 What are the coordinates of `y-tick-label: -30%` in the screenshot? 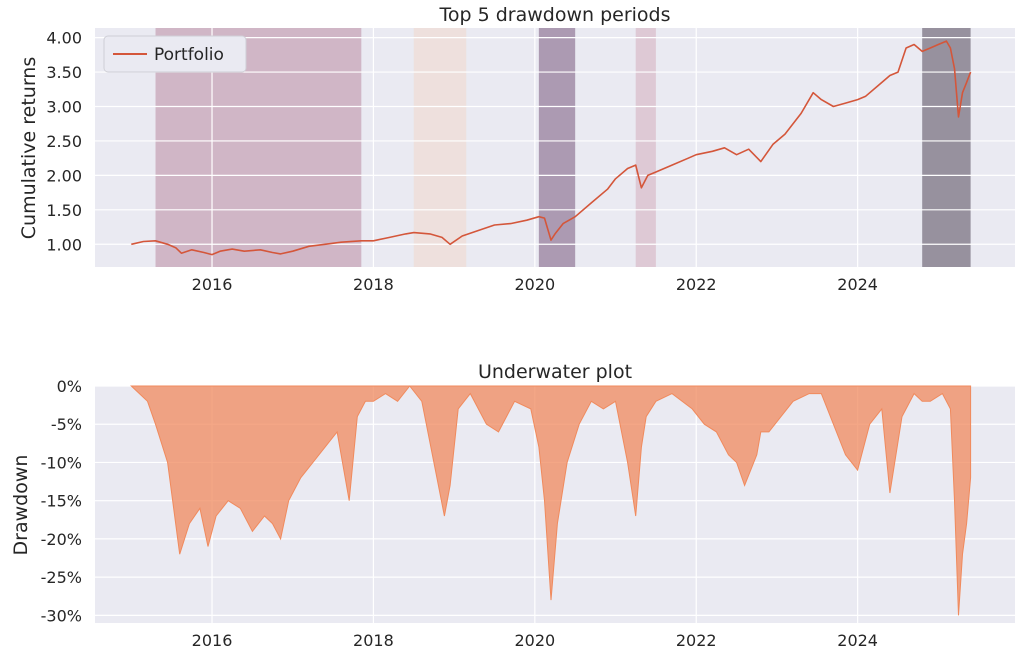 It's located at (61, 615).